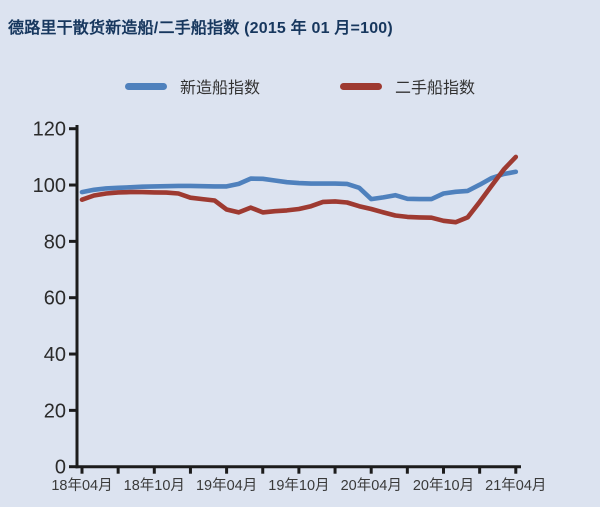 The image size is (600, 507). Describe the element at coordinates (371, 485) in the screenshot. I see `x-axis-tick-label: 20年04月` at that location.